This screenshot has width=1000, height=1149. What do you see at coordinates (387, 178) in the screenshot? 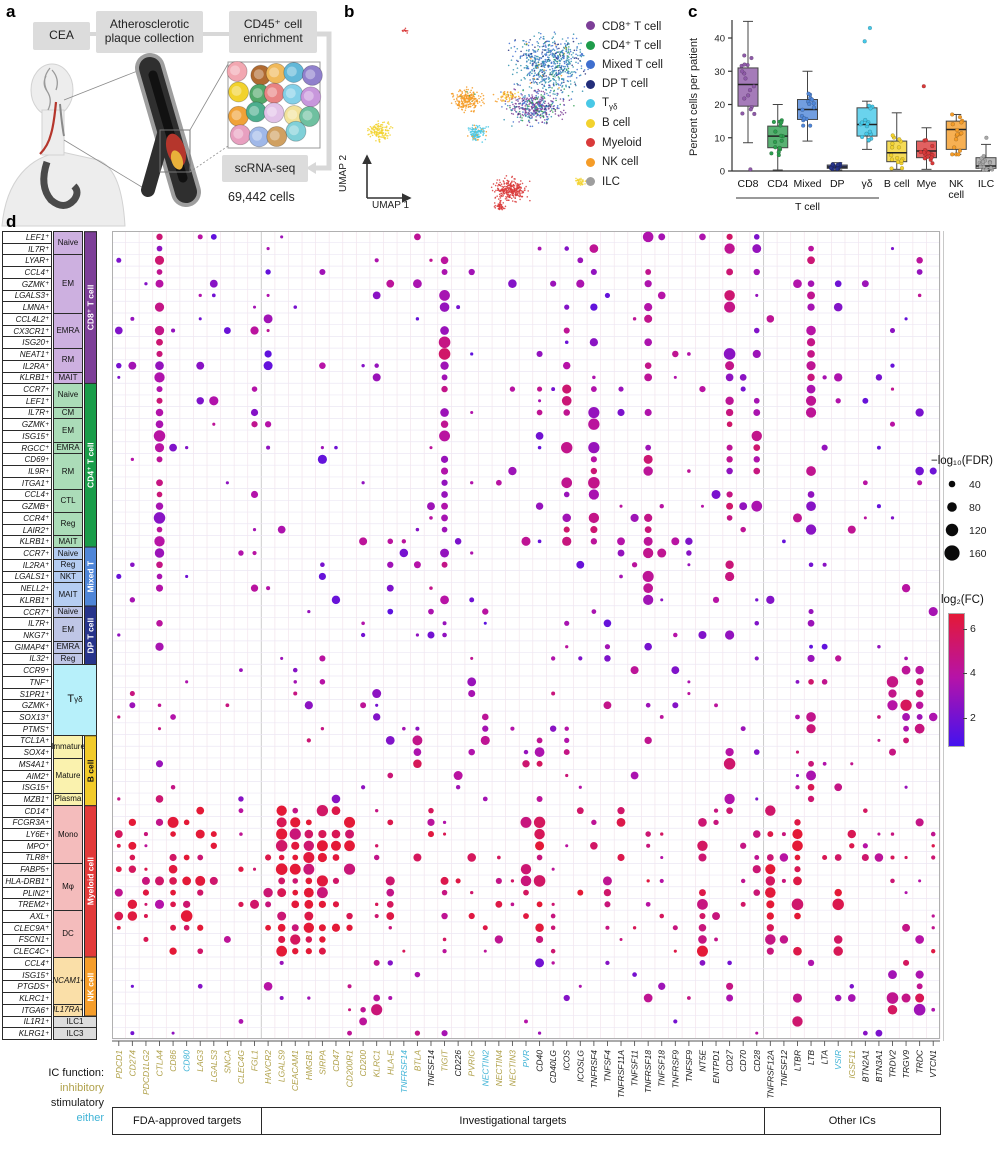
I see `umap-axes` at bounding box center [387, 178].